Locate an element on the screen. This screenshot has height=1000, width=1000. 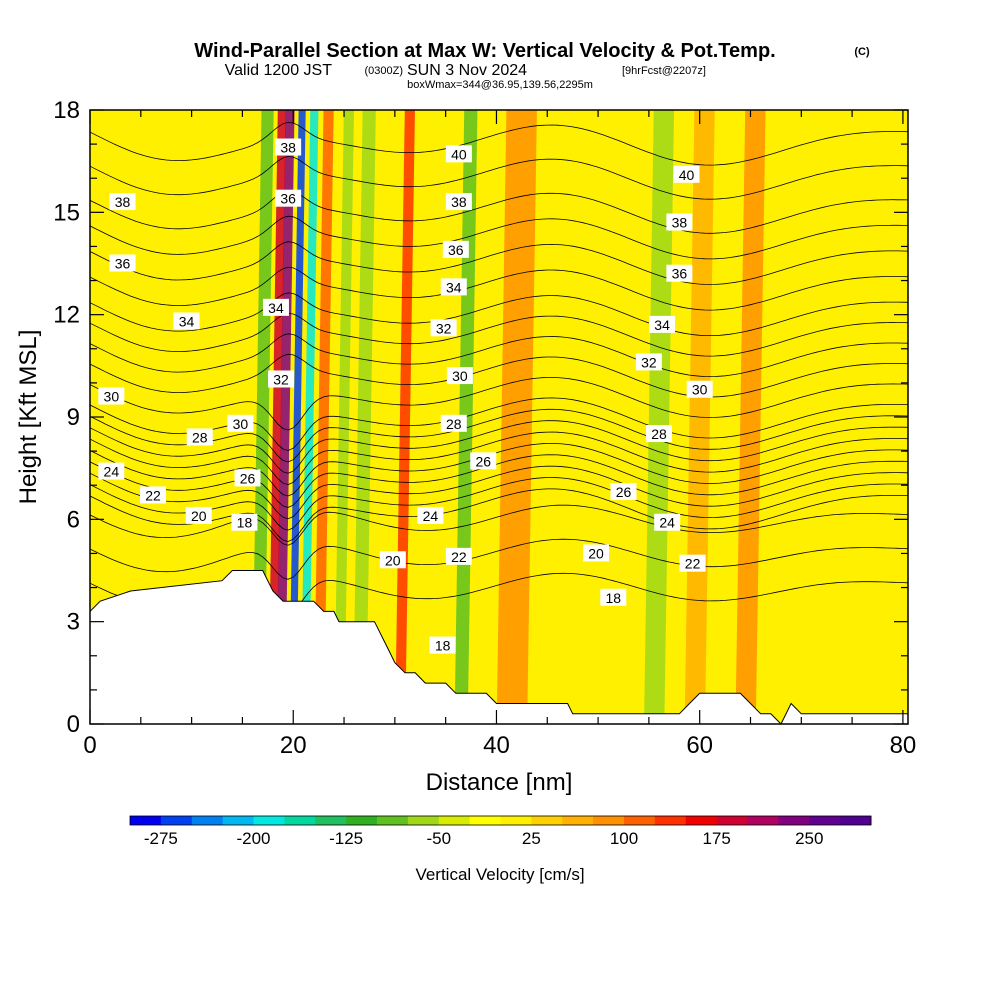
contour-label-30: 34 is located at coordinates (662, 324).